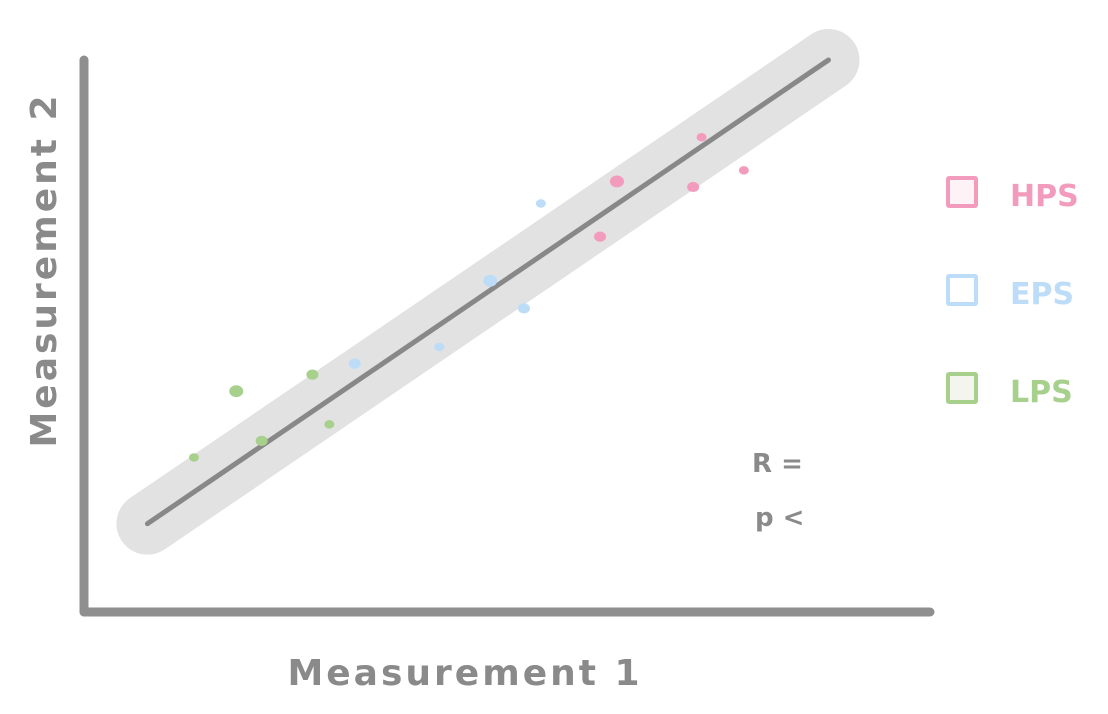 The width and height of the screenshot is (1108, 714). What do you see at coordinates (1044, 196) in the screenshot?
I see `legend-label-hps: HPS` at bounding box center [1044, 196].